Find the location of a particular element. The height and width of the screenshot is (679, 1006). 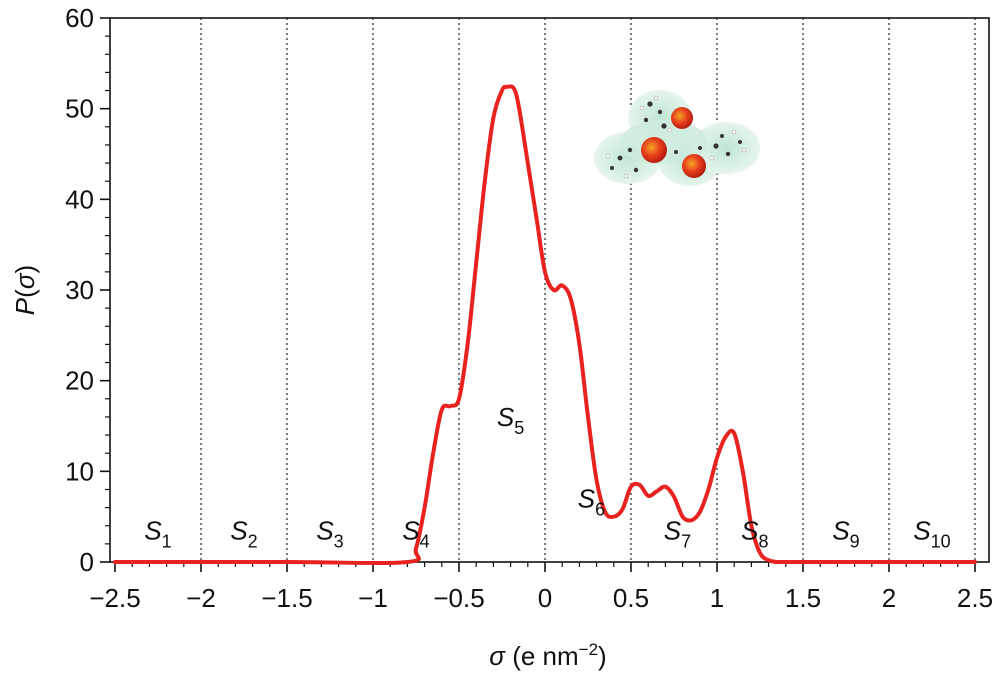

segment-label: S8 is located at coordinates (754, 533).